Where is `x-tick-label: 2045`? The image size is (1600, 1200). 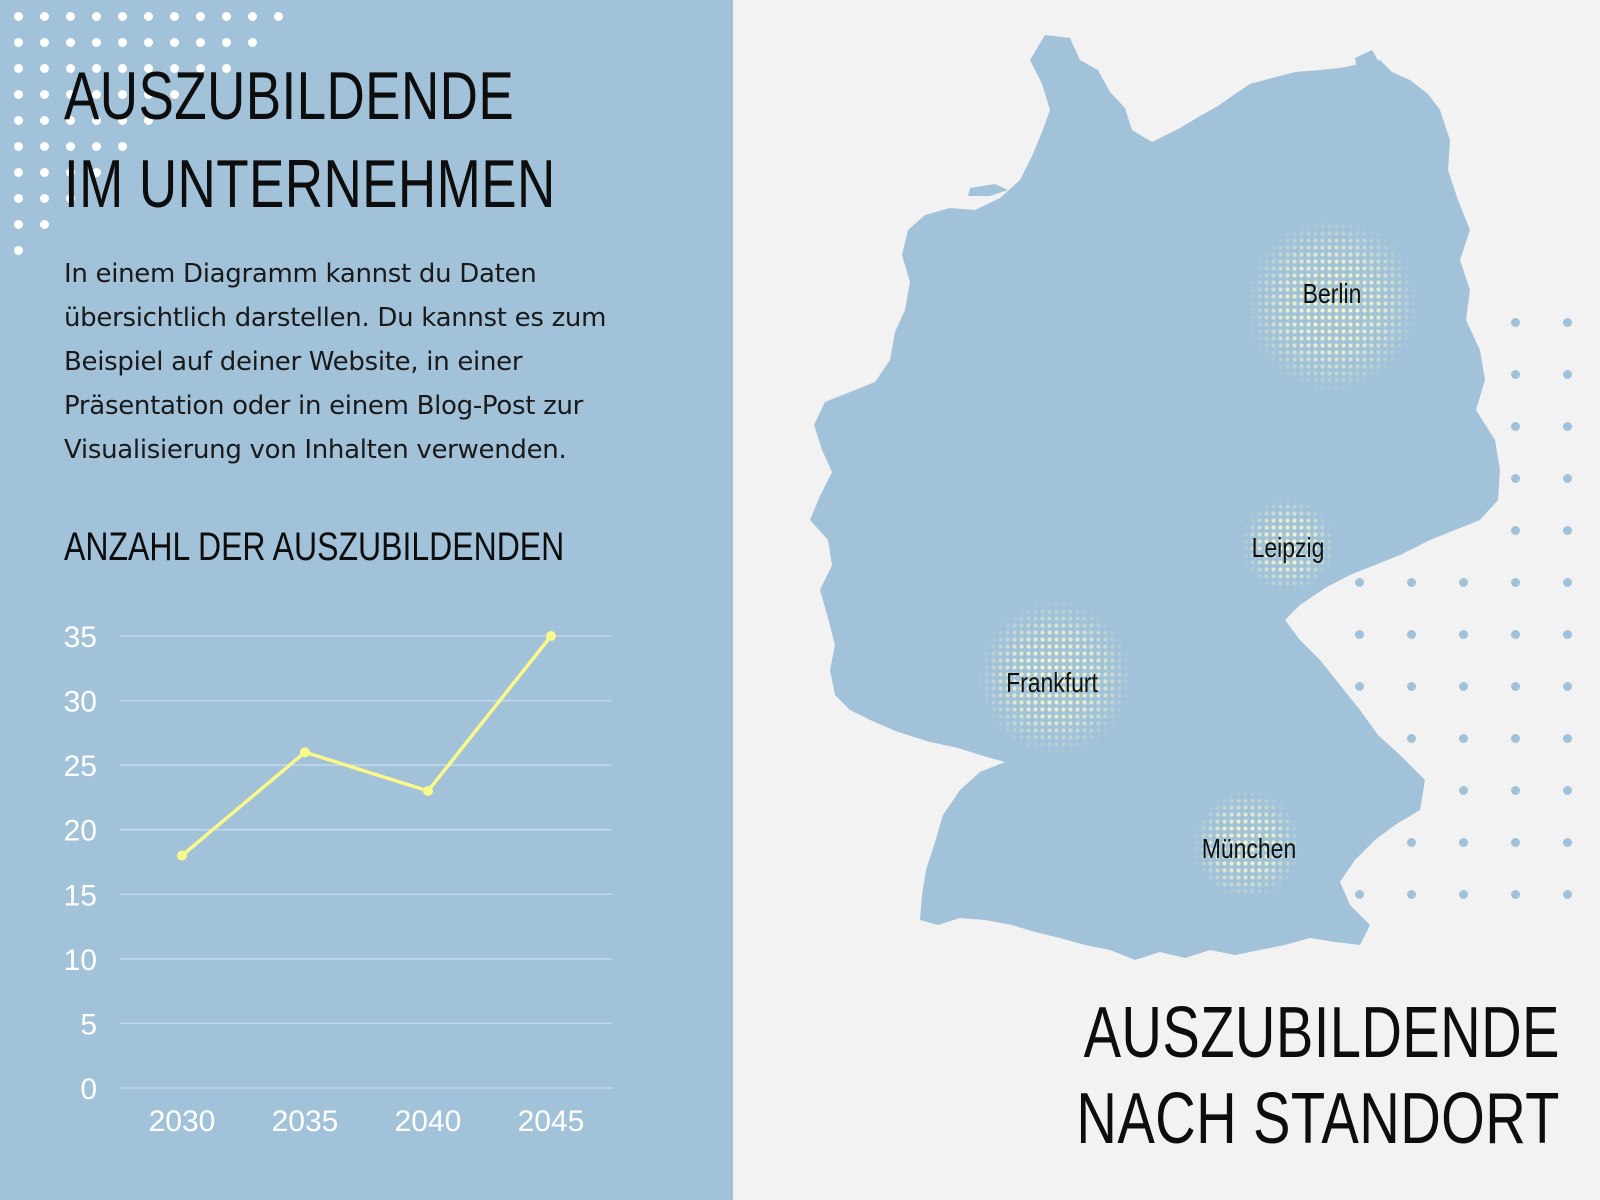 x-tick-label: 2045 is located at coordinates (551, 1121).